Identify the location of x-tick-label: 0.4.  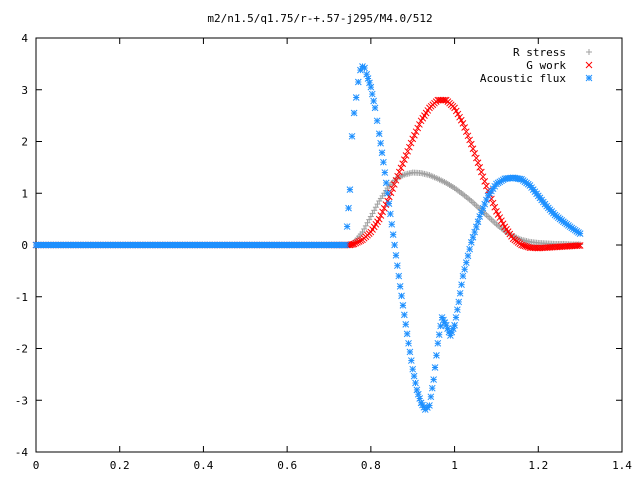
(203, 465).